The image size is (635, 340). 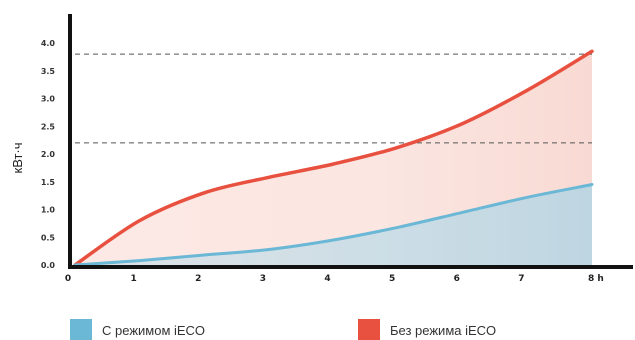 I want to click on legend-label-with-ieco: С режимом iECO, so click(x=153, y=330).